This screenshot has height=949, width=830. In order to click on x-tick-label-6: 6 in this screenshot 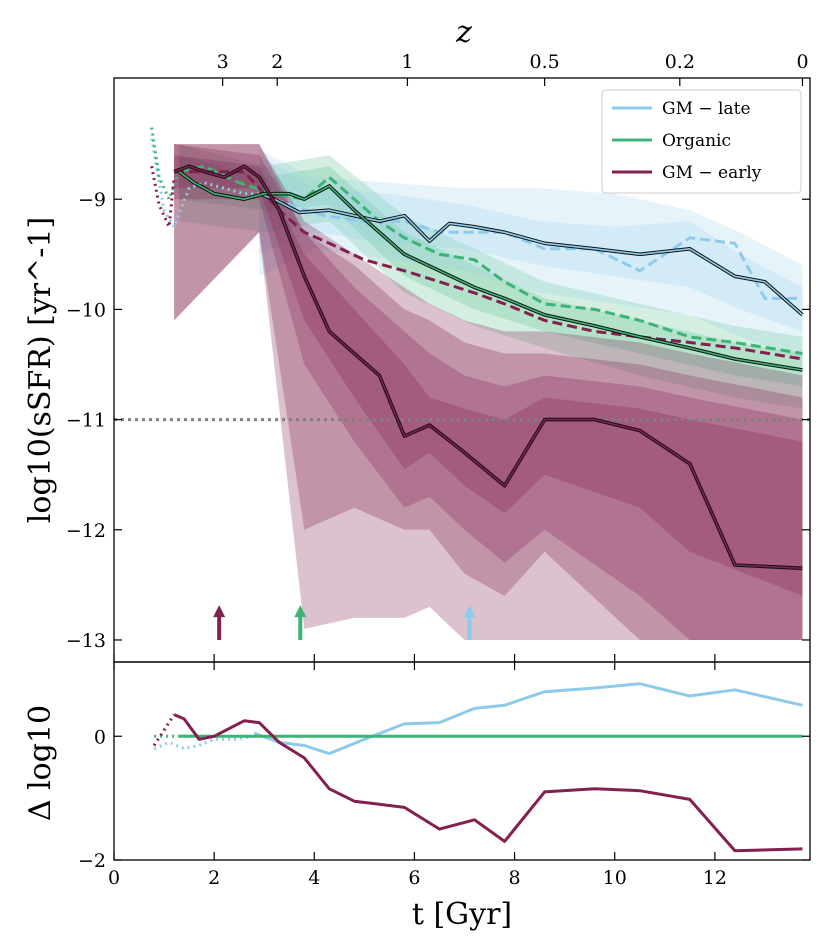, I will do `click(414, 878)`.